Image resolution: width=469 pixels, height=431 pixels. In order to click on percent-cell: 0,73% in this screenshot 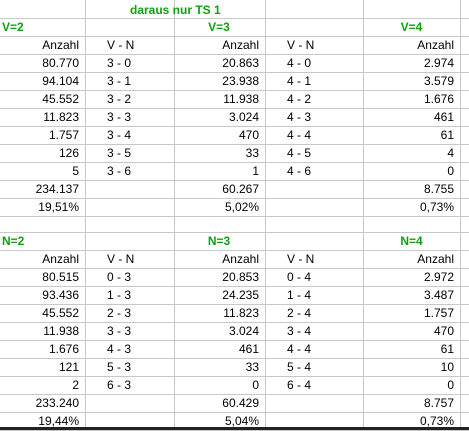, I will do `click(436, 207)`.